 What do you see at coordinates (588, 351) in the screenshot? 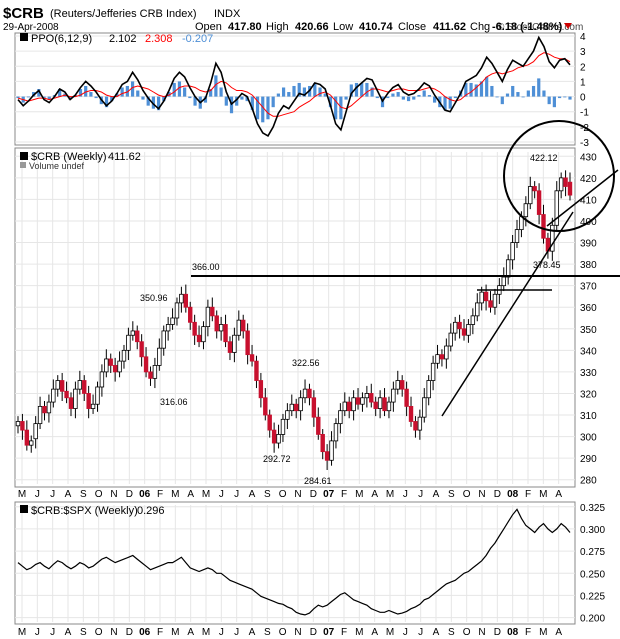
I see `price-ytick-9: 340` at bounding box center [588, 351].